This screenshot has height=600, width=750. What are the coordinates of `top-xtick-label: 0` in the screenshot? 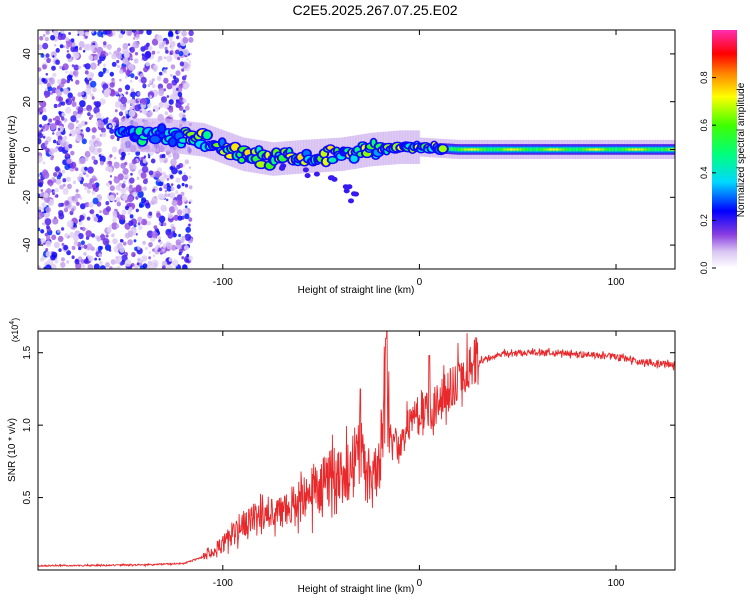 It's located at (420, 282).